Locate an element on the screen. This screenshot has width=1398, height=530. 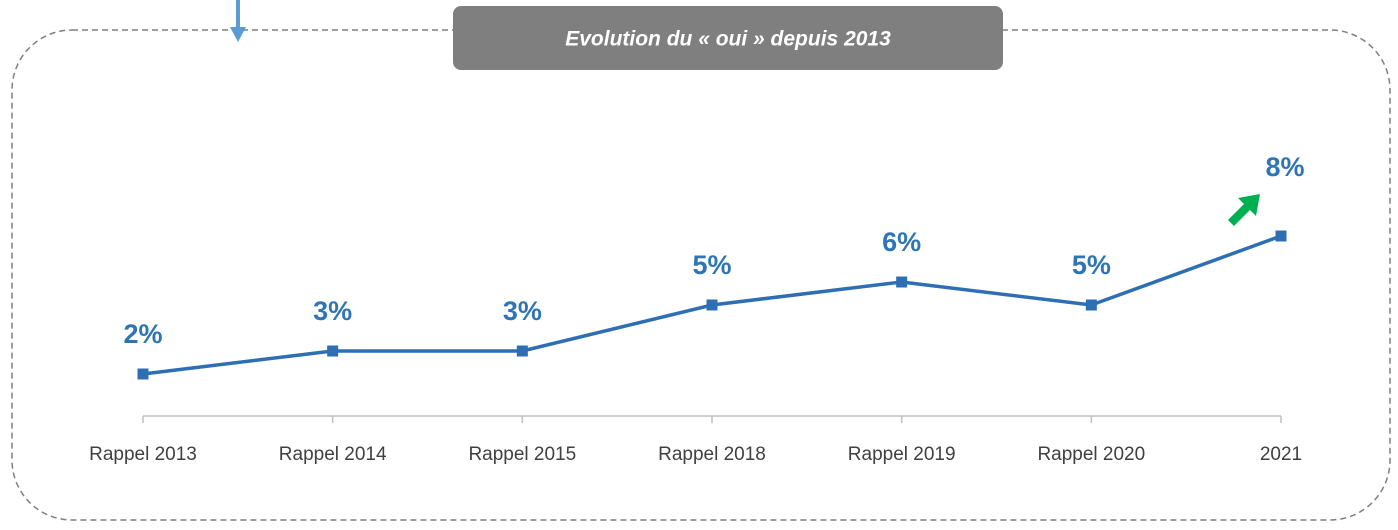
data-label: 8% is located at coordinates (1284, 167).